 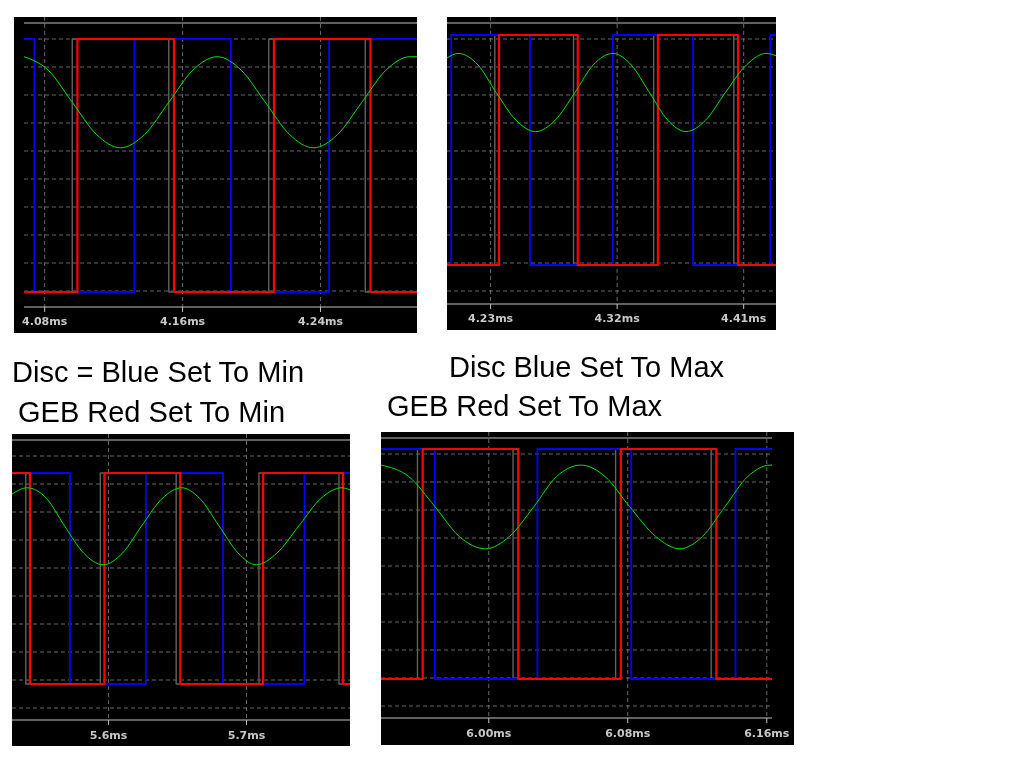 What do you see at coordinates (152, 412) in the screenshot?
I see `chart-subtitle: GEB Red Set To Min` at bounding box center [152, 412].